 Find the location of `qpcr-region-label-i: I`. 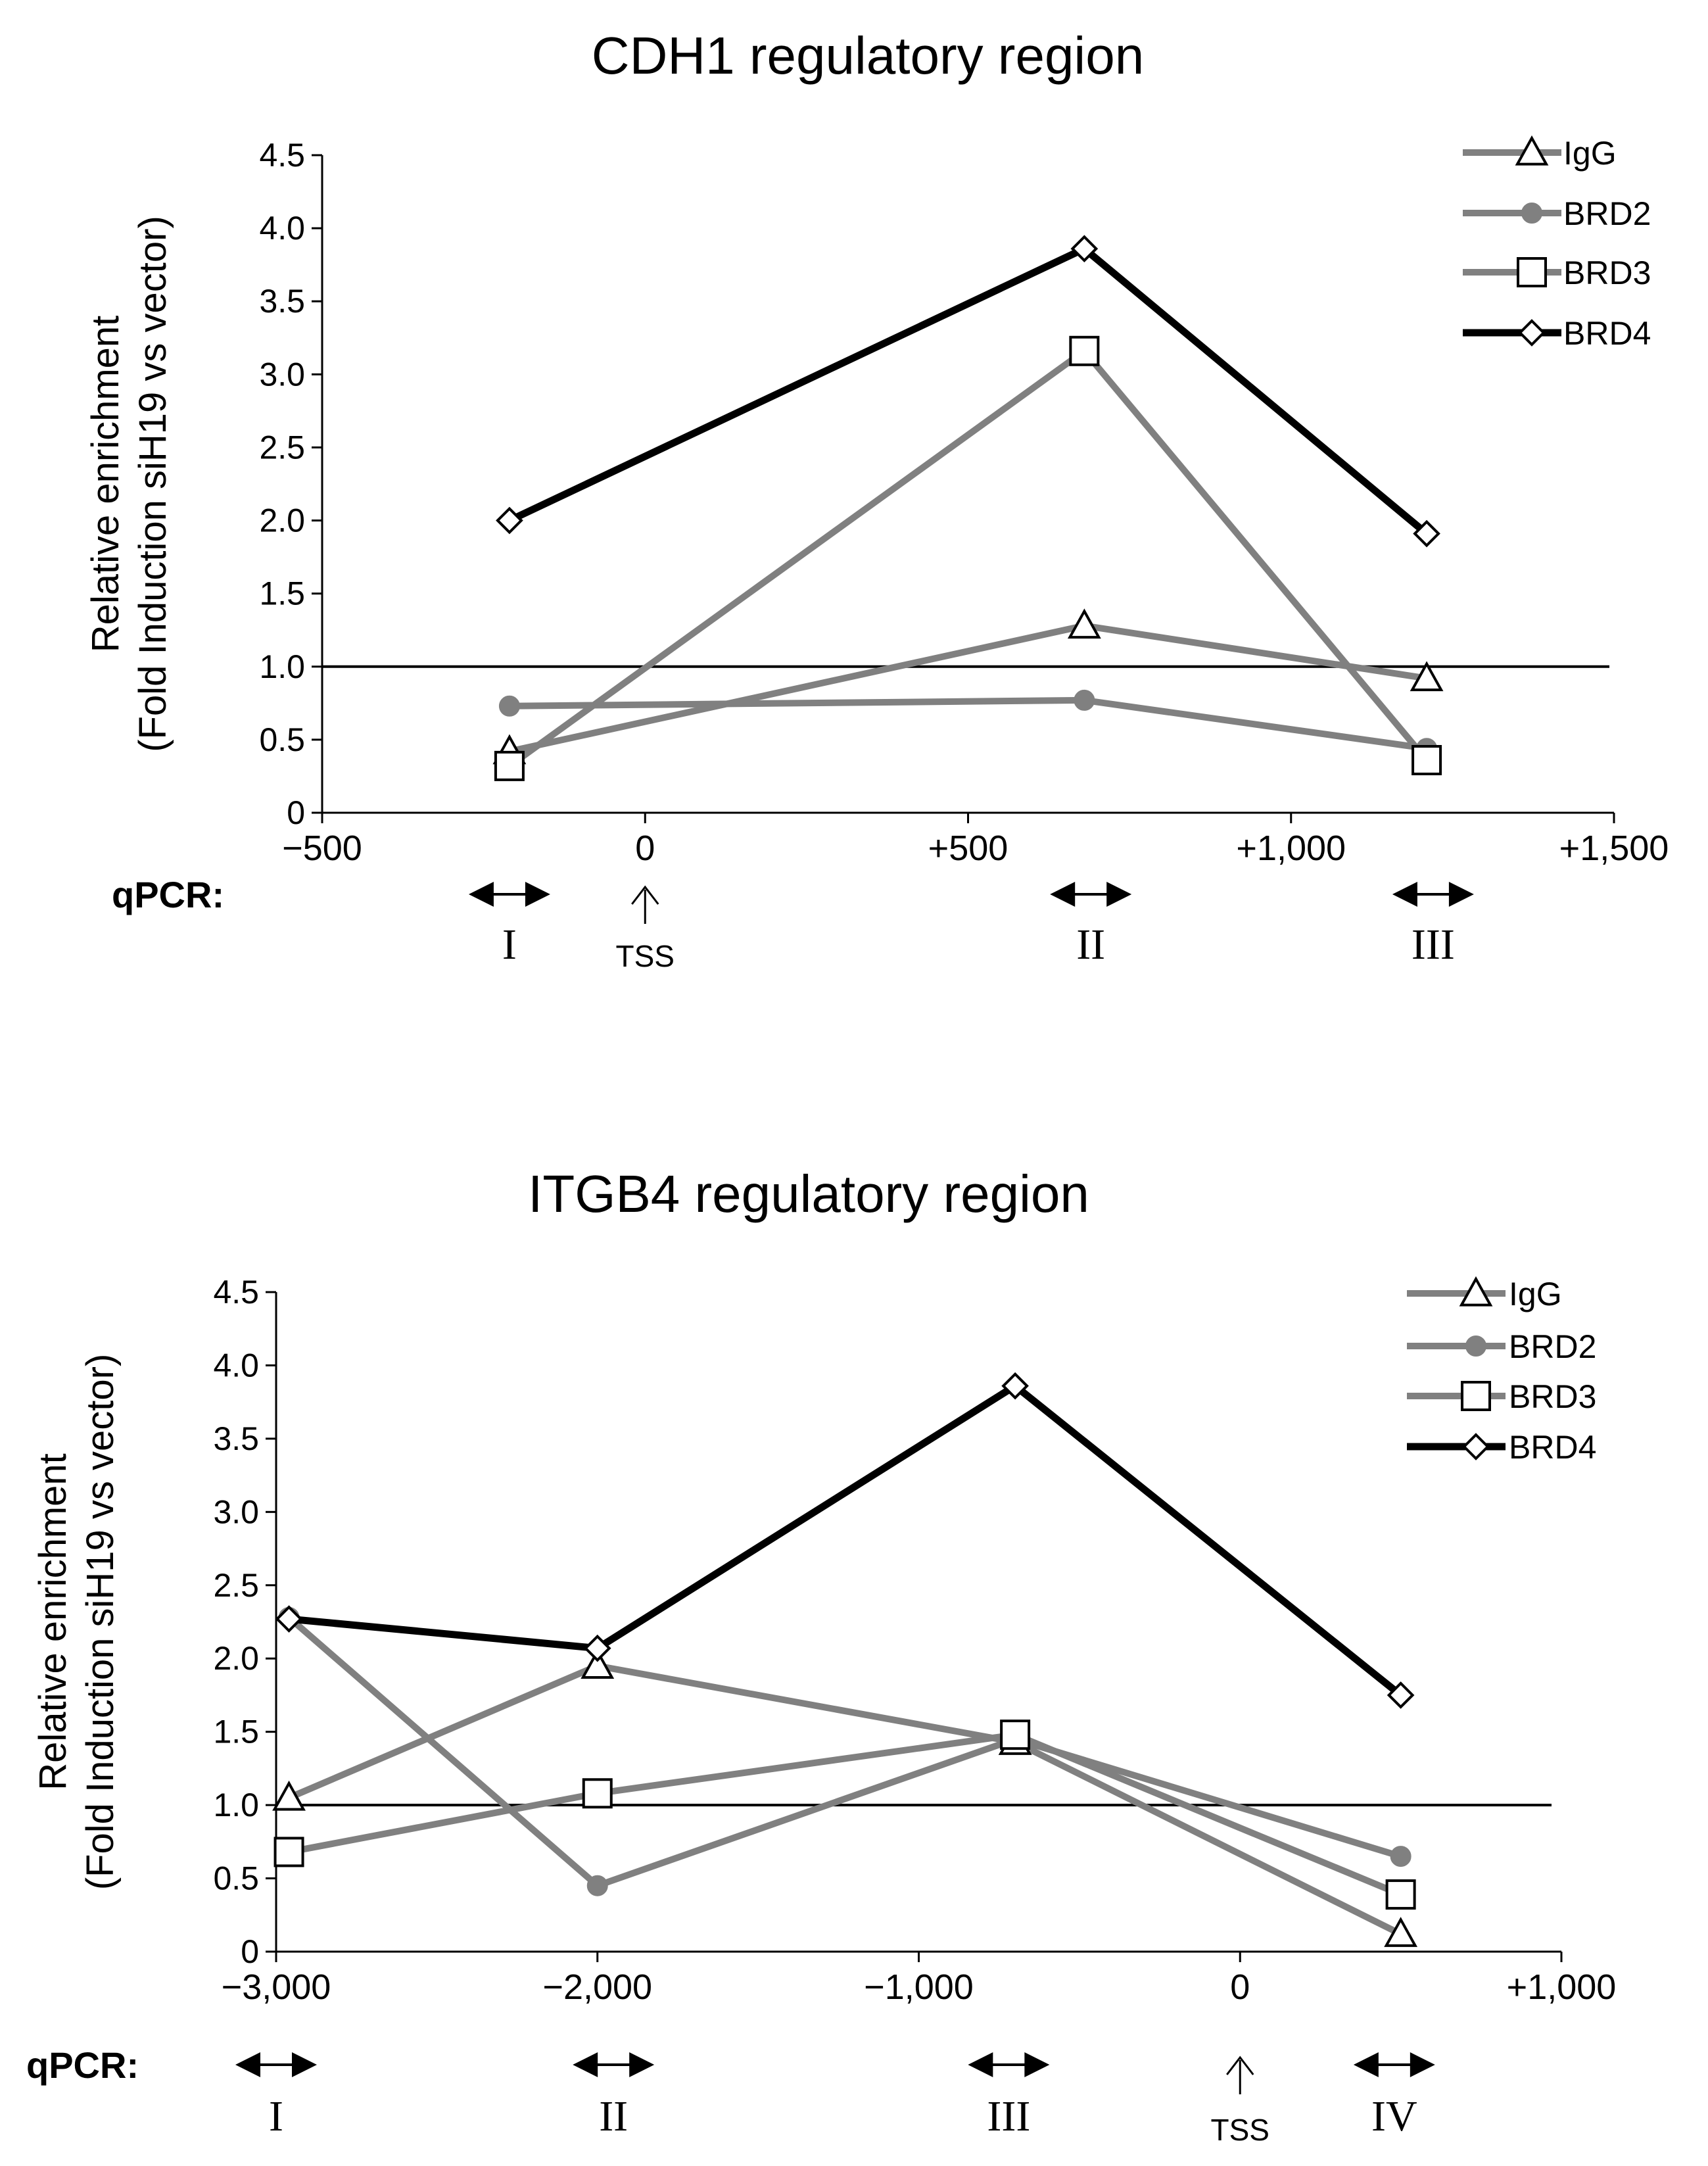

qpcr-region-label-i: I is located at coordinates (276, 2116).